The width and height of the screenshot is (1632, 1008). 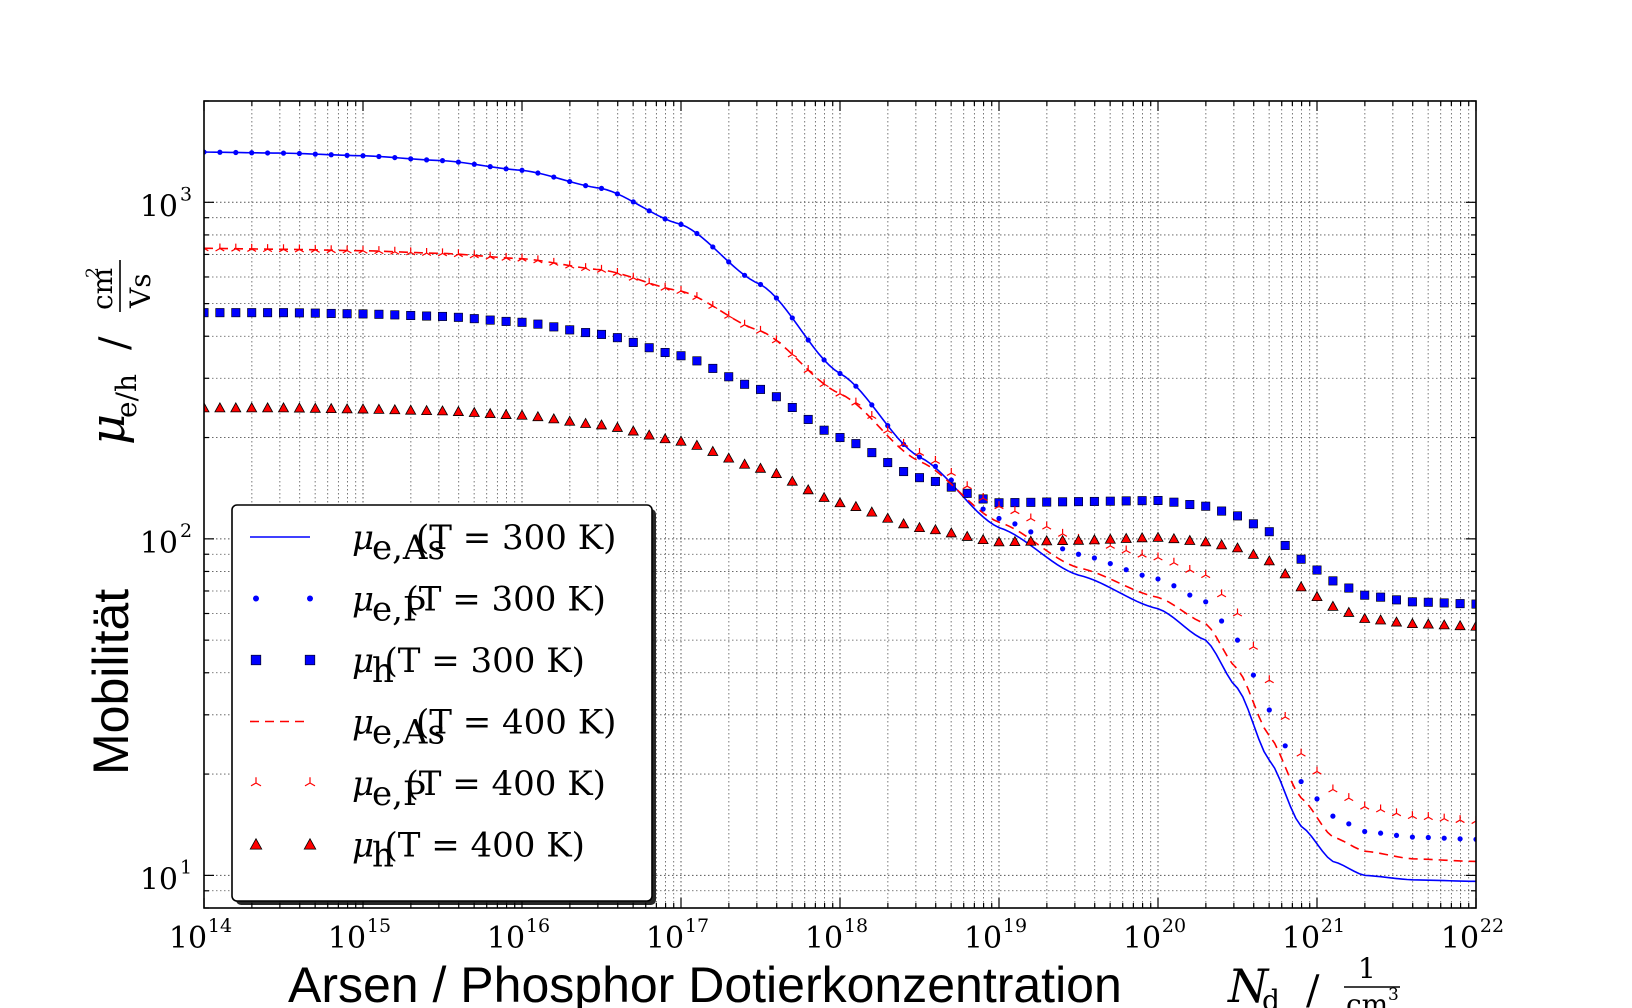 What do you see at coordinates (705, 982) in the screenshot?
I see `x-axis-label-text: Arsen / Phosphor Dotierkonzentration` at bounding box center [705, 982].